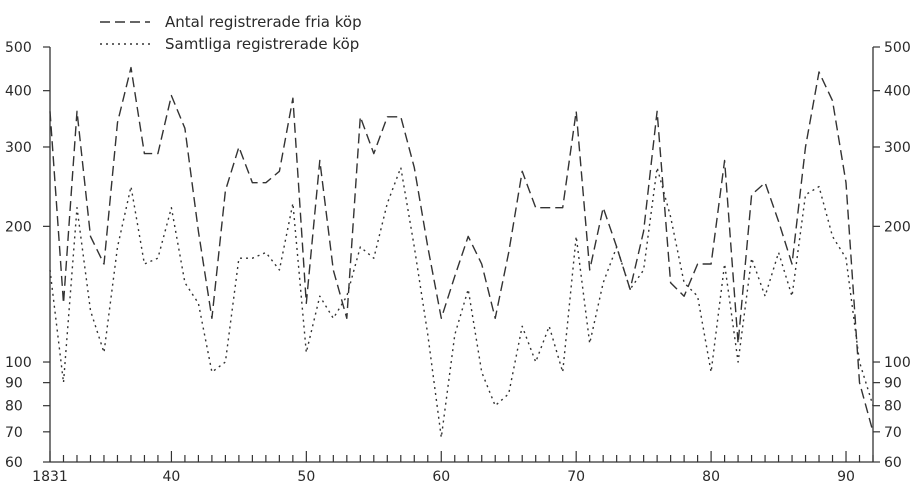 The image size is (919, 492). What do you see at coordinates (897, 92) in the screenshot?
I see `y-tick-label-right-400: 400` at bounding box center [897, 92].